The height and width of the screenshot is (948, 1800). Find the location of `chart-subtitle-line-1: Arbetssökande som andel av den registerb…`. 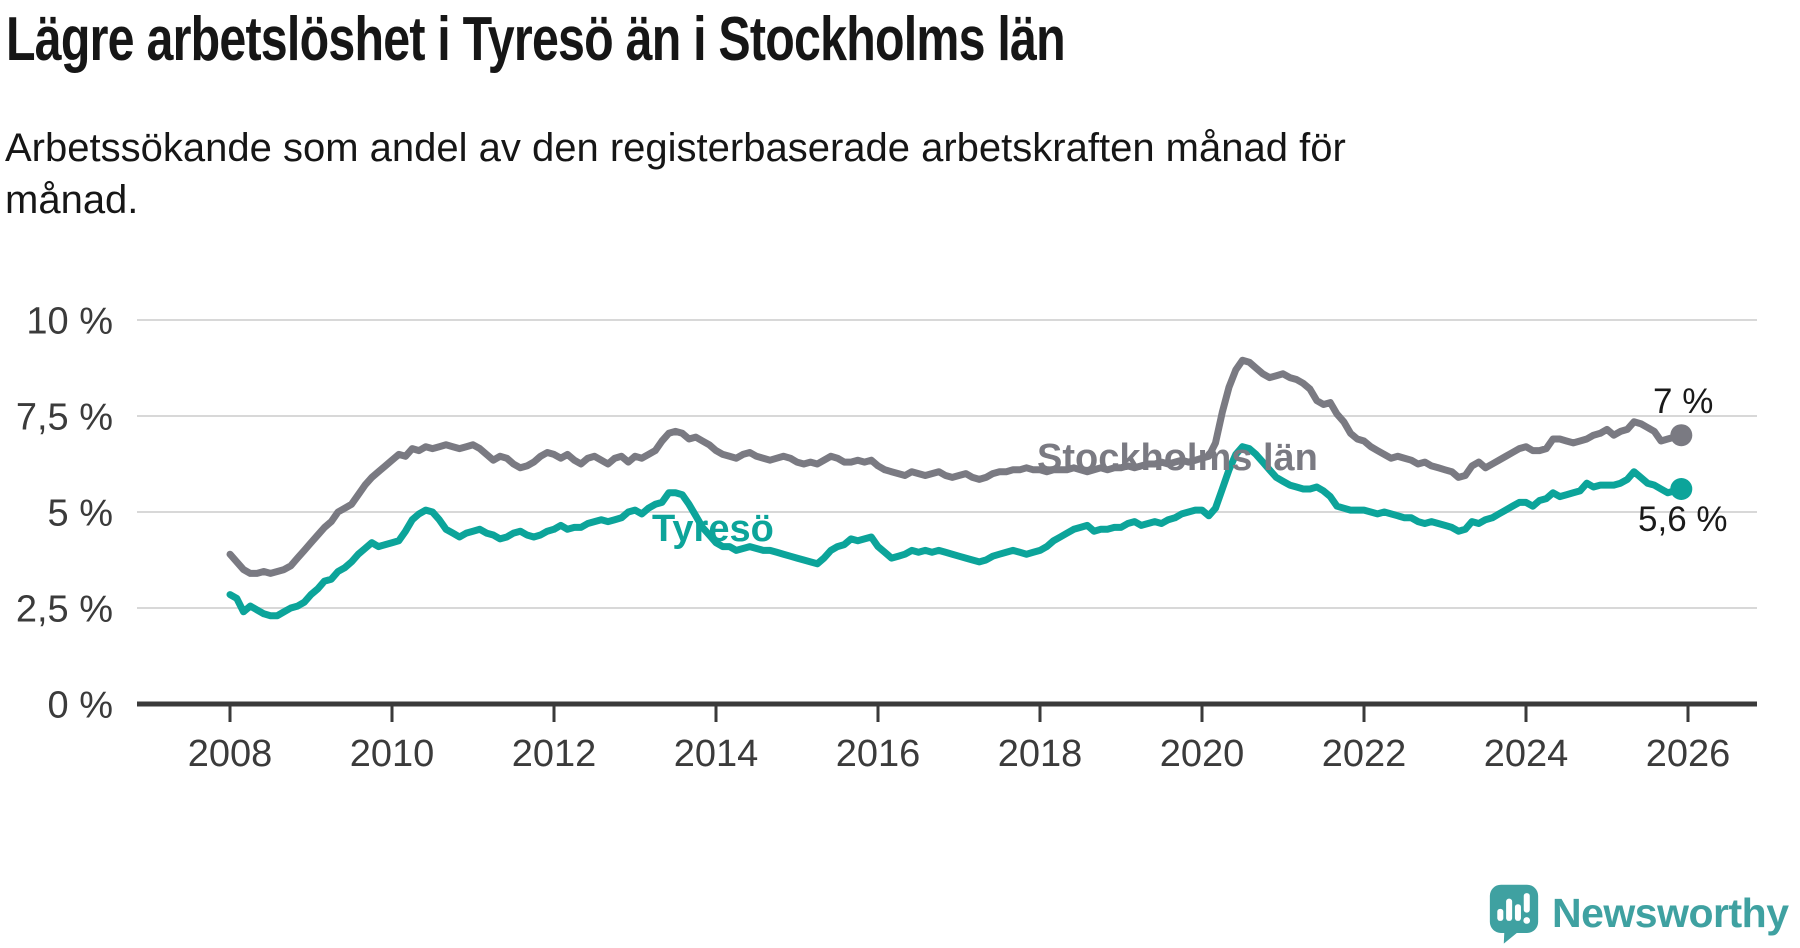

chart-subtitle-line-1: Arbetssökande som andel av den registerb… is located at coordinates (675, 148).